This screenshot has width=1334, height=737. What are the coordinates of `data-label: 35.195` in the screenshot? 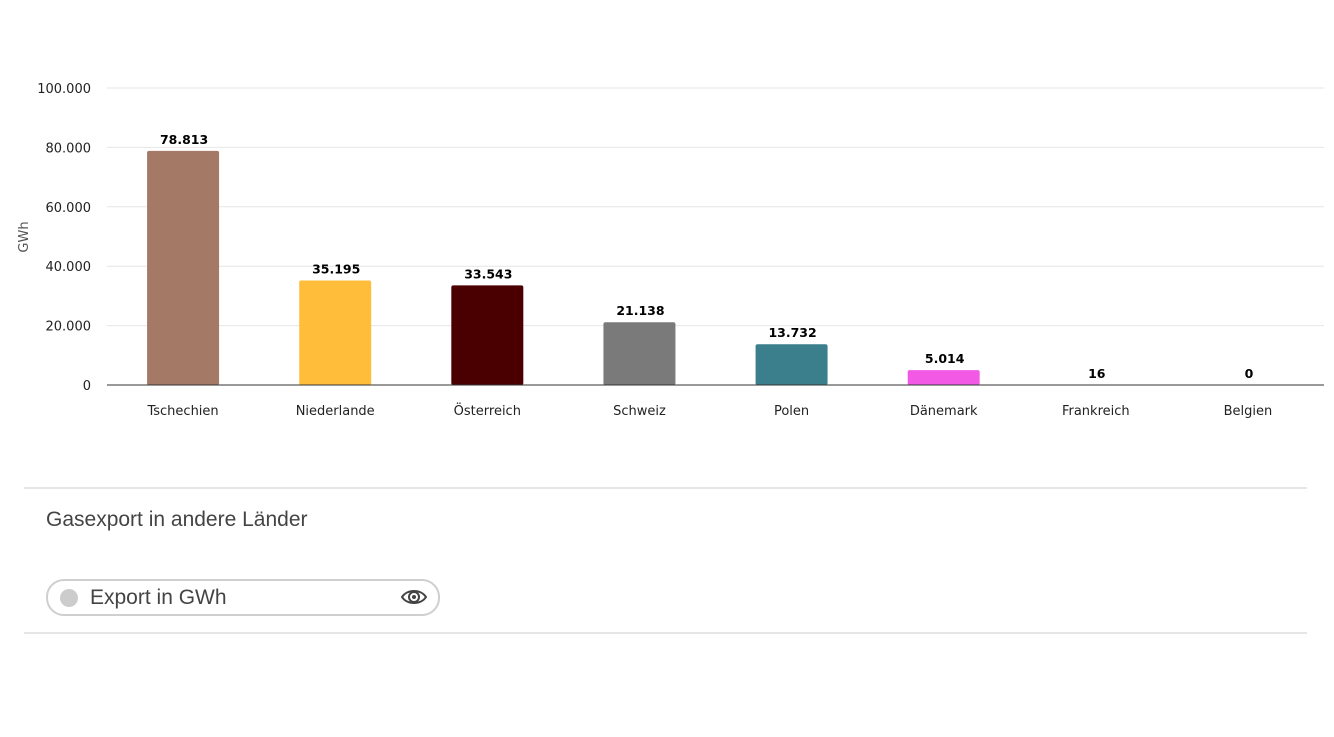 It's located at (336, 268).